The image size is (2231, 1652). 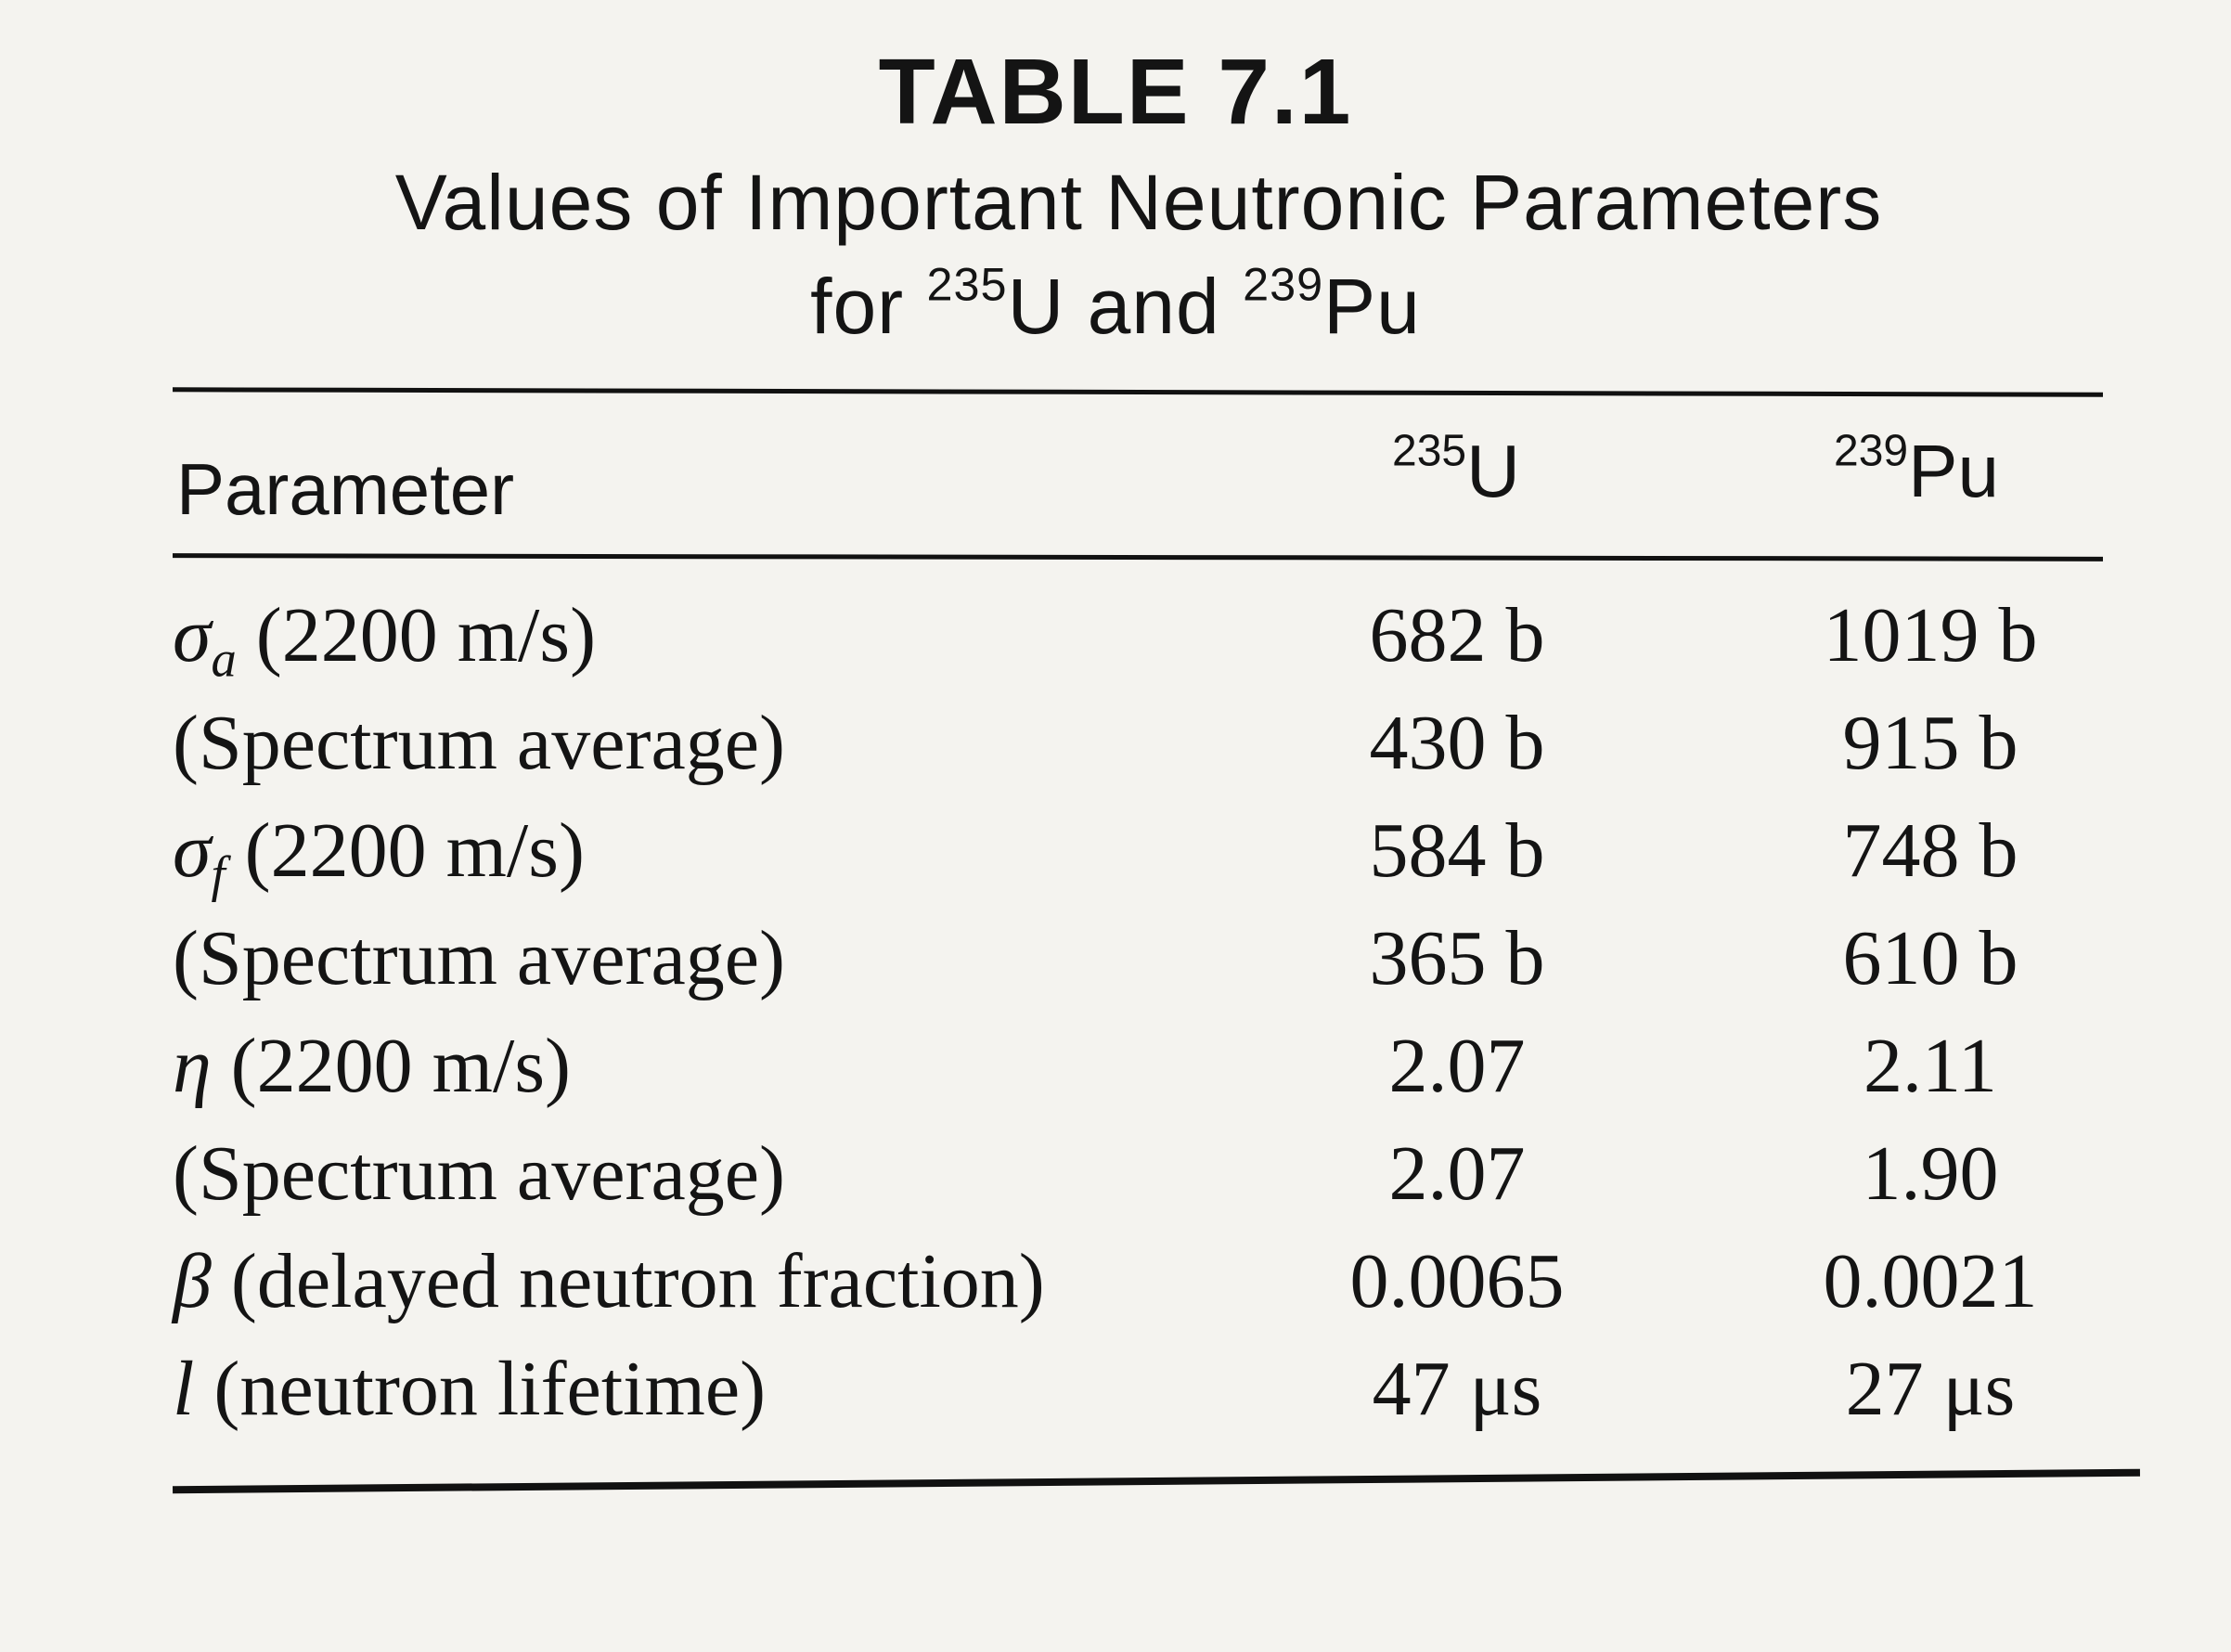 I want to click on parameter-subscript: f, so click(x=218, y=874).